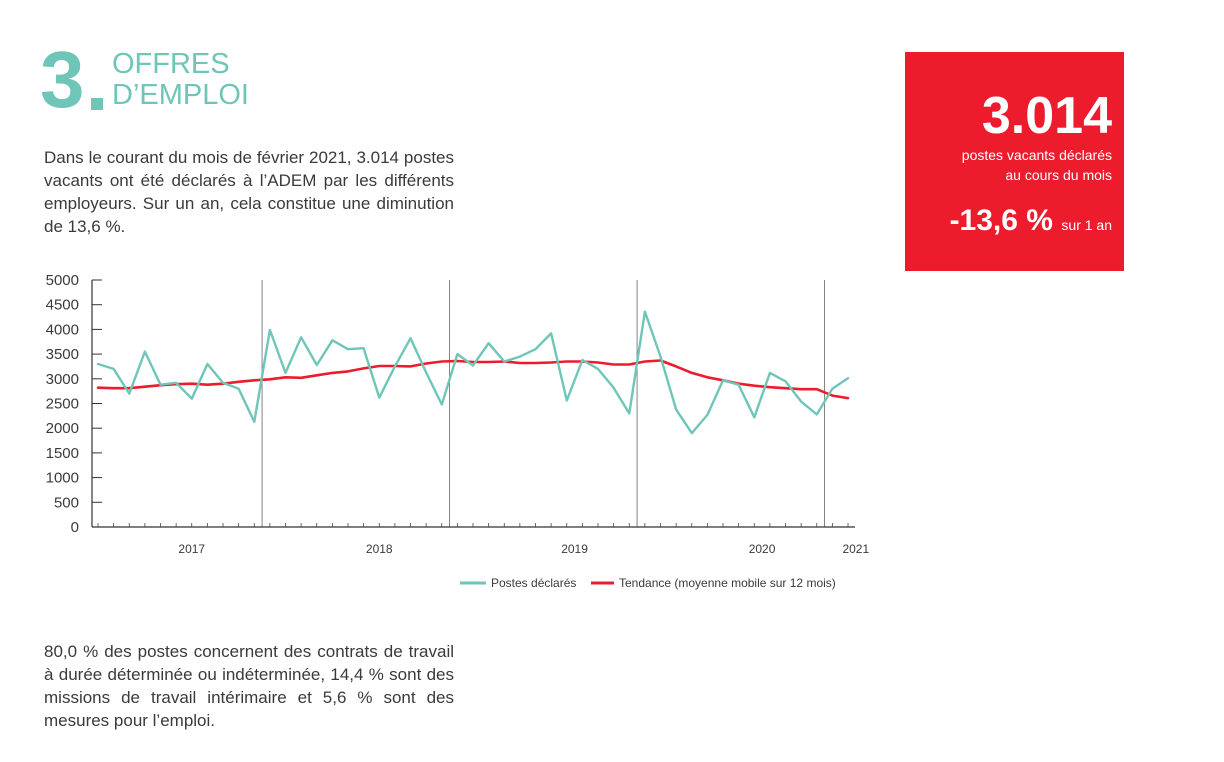  Describe the element at coordinates (180, 95) in the screenshot. I see `section-title-line2: D’EMPLOI` at that location.